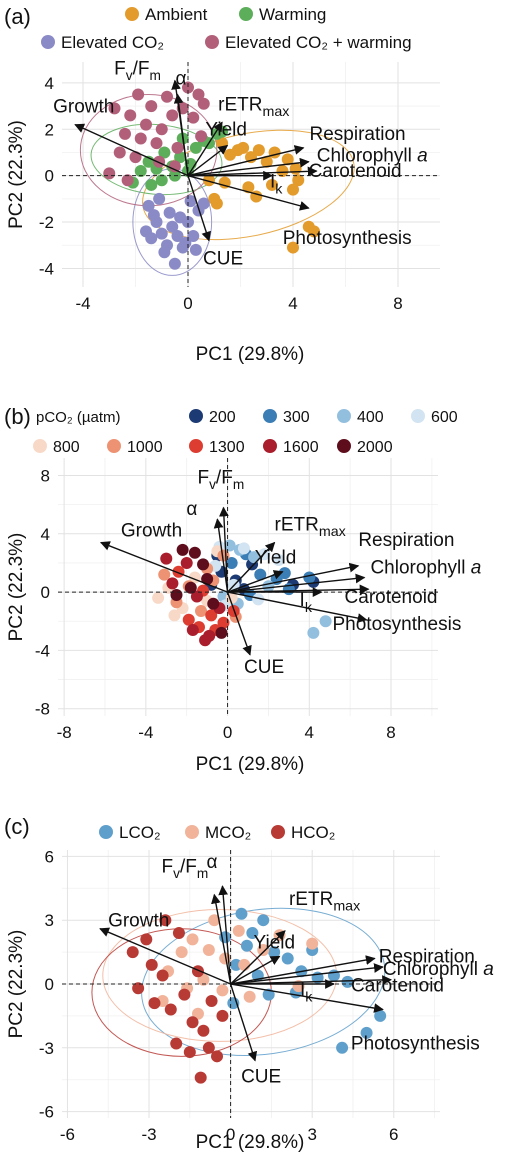 This screenshot has width=520, height=1165. I want to click on legend-item: 2000, so click(365, 447).